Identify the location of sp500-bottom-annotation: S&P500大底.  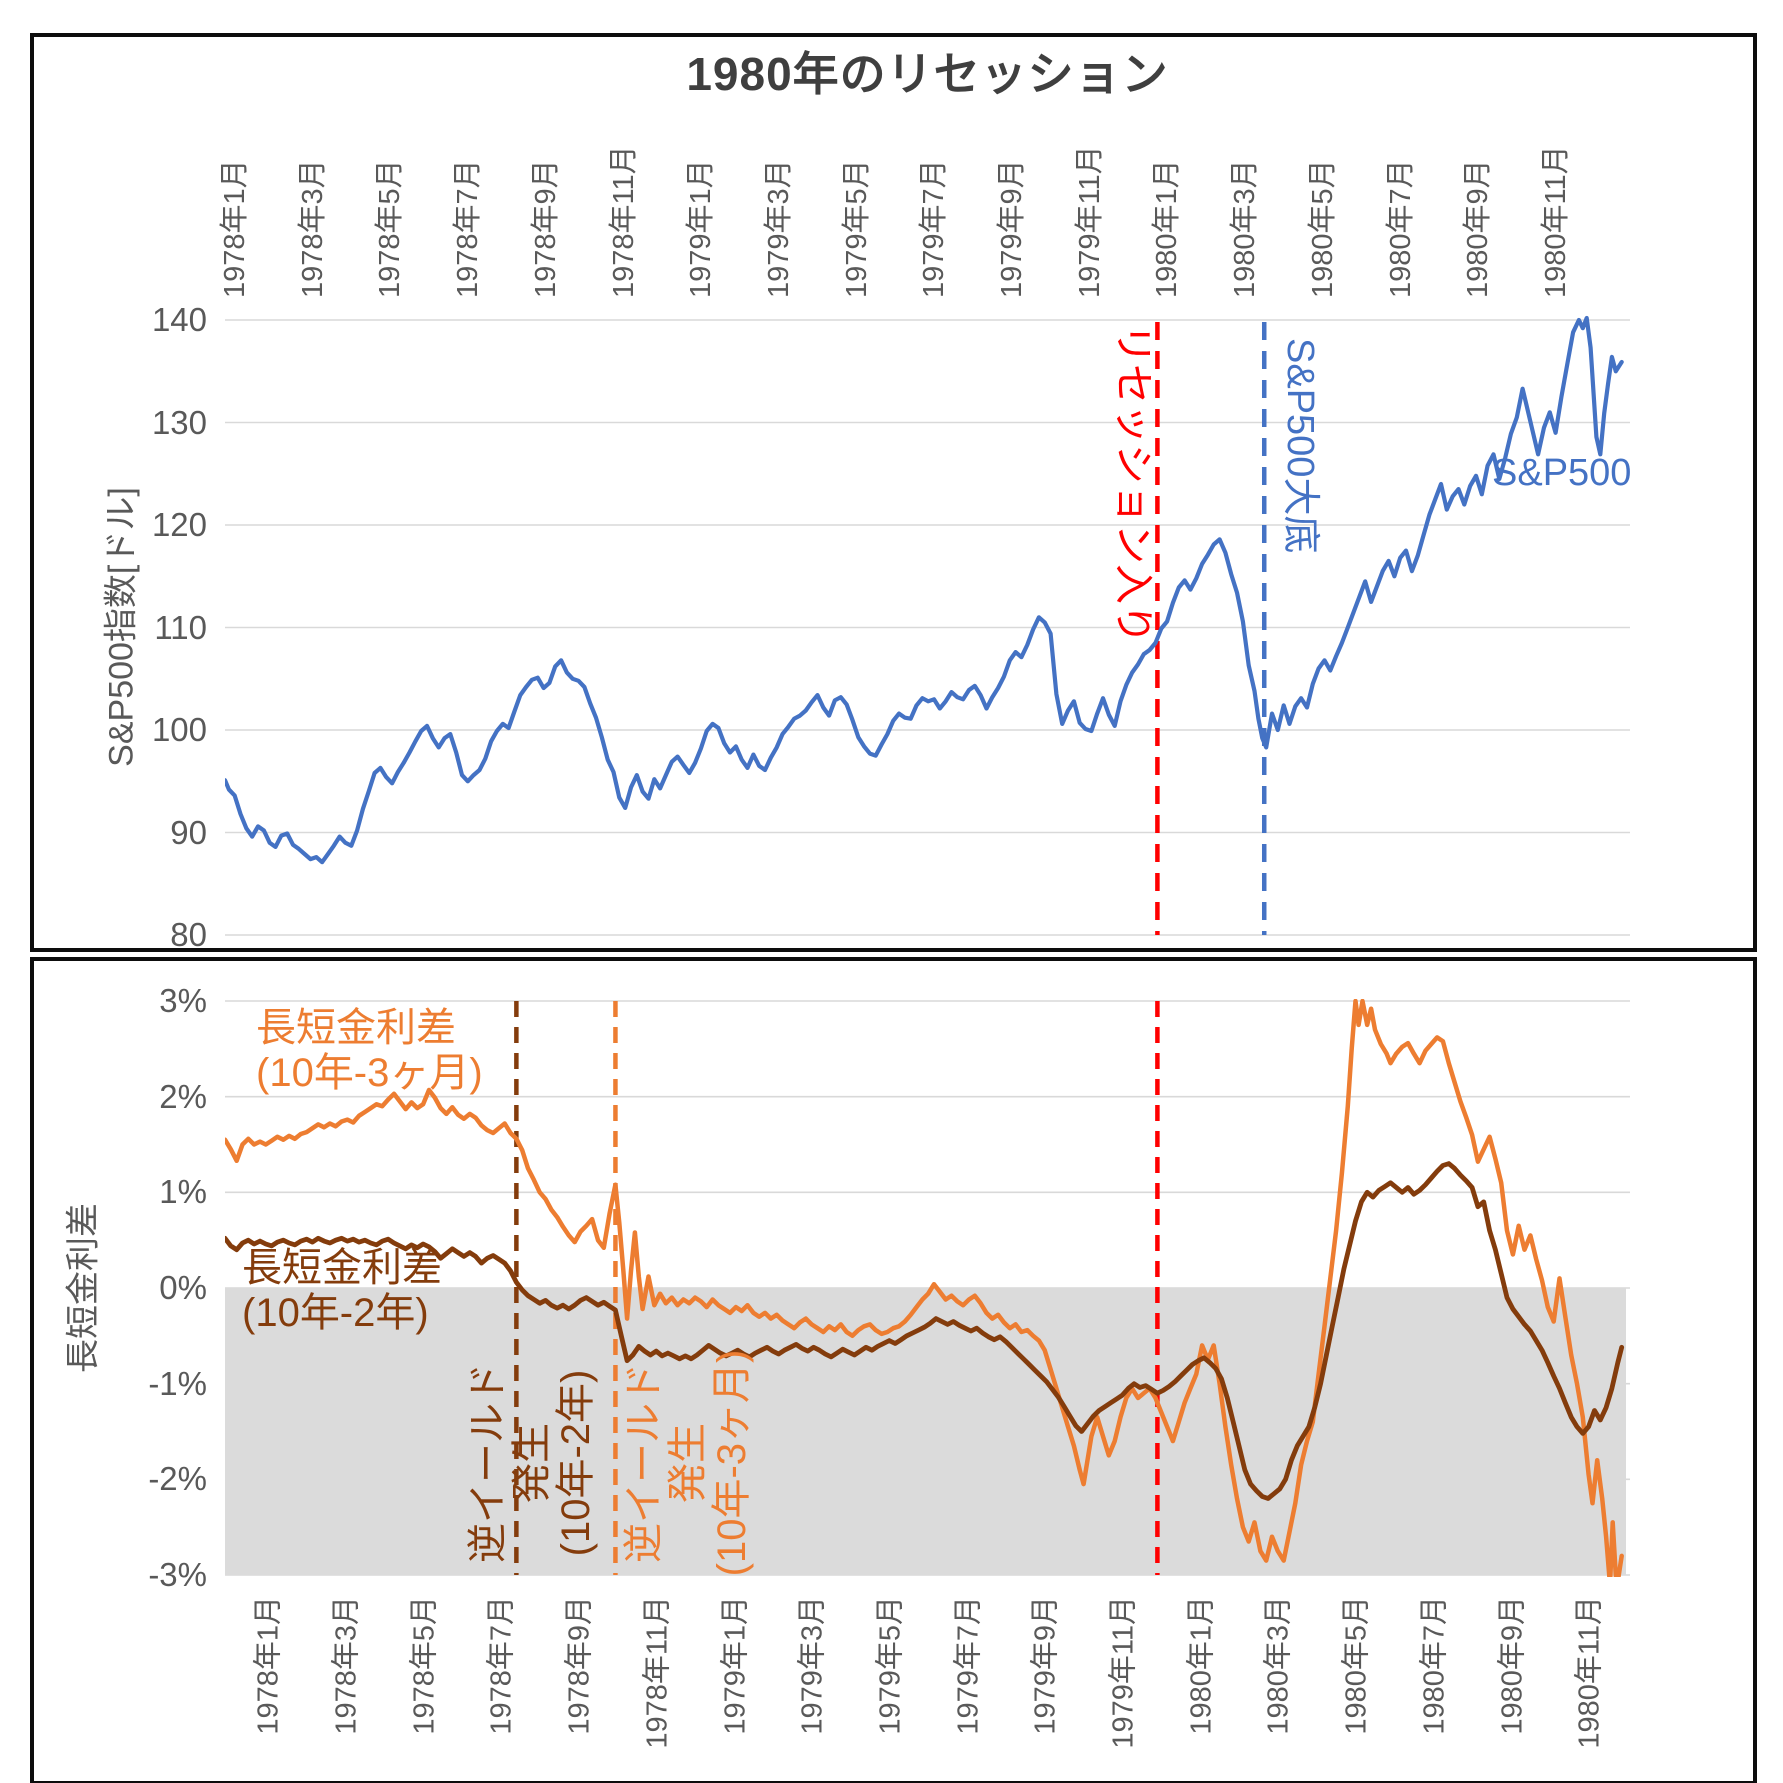
(1300, 446).